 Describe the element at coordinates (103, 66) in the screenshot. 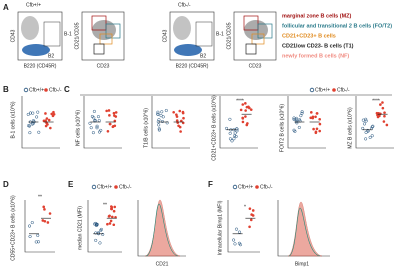

I see `axis-label: CD23` at that location.